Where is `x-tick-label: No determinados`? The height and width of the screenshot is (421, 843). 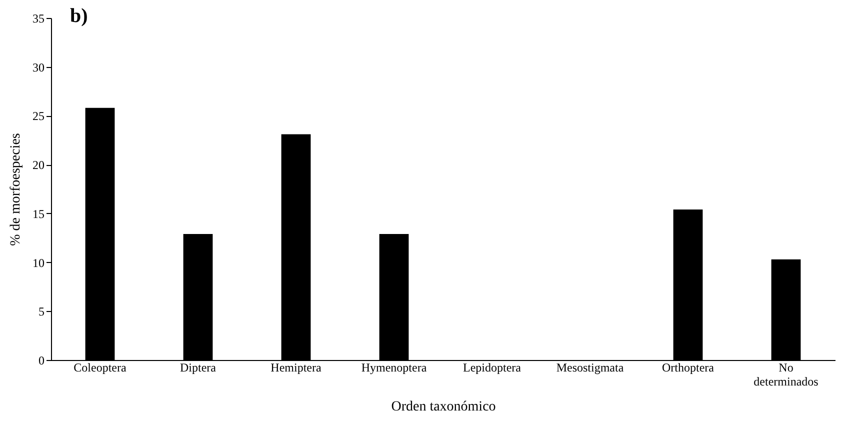 x-tick-label: No determinados is located at coordinates (786, 374).